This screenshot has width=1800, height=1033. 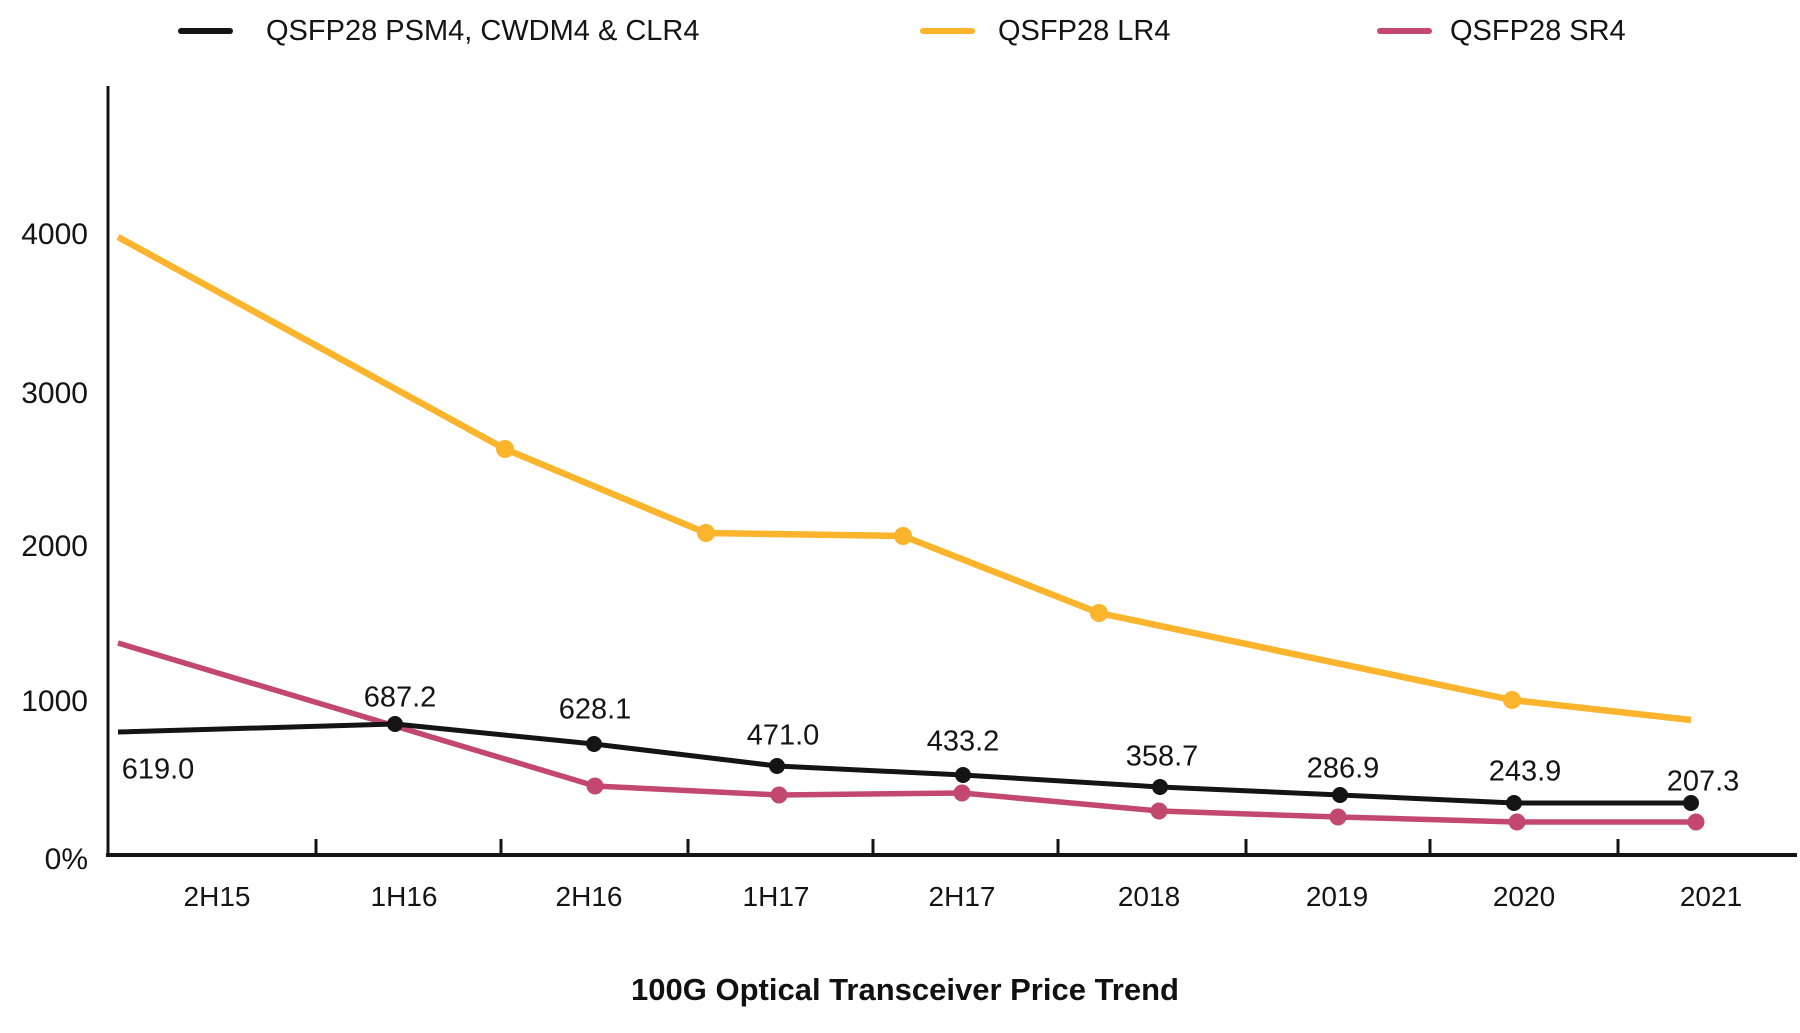 I want to click on x-axis-label: 2021, so click(x=1711, y=896).